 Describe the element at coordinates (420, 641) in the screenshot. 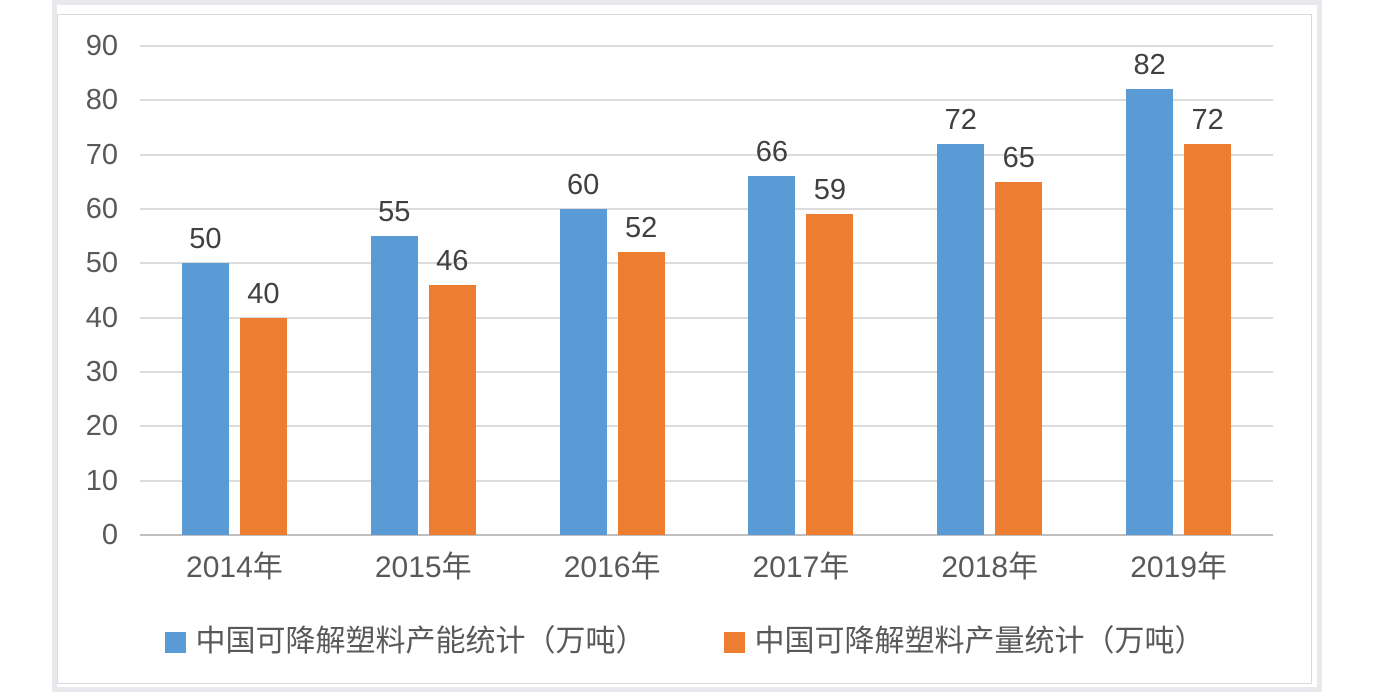

I see `legend-label: 中国可降解塑料产能统计（万吨）` at that location.